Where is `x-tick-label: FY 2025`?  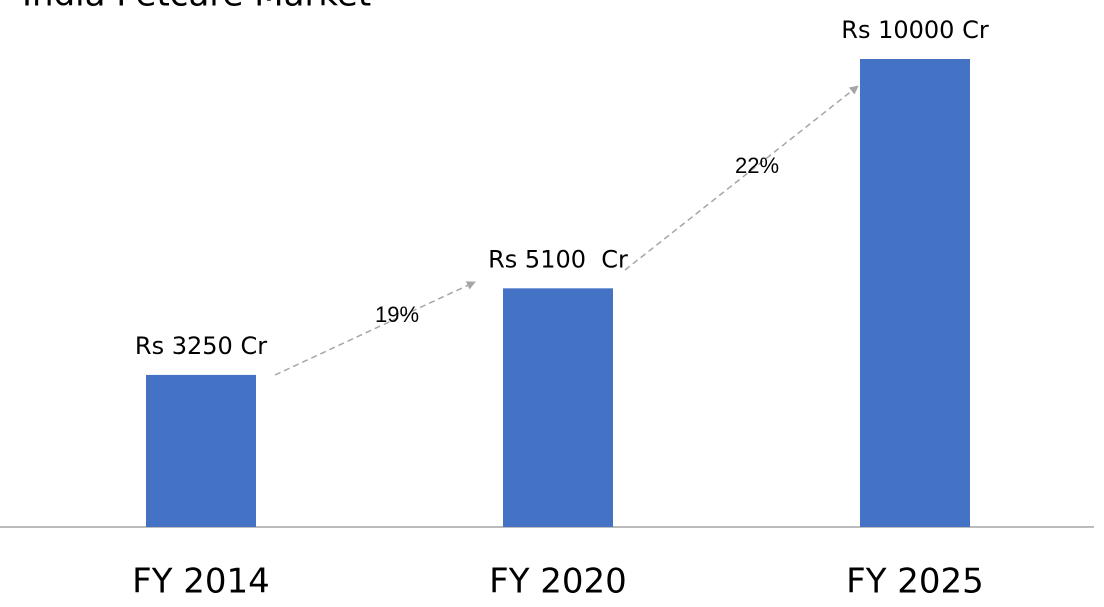
x-tick-label: FY 2025 is located at coordinates (915, 582).